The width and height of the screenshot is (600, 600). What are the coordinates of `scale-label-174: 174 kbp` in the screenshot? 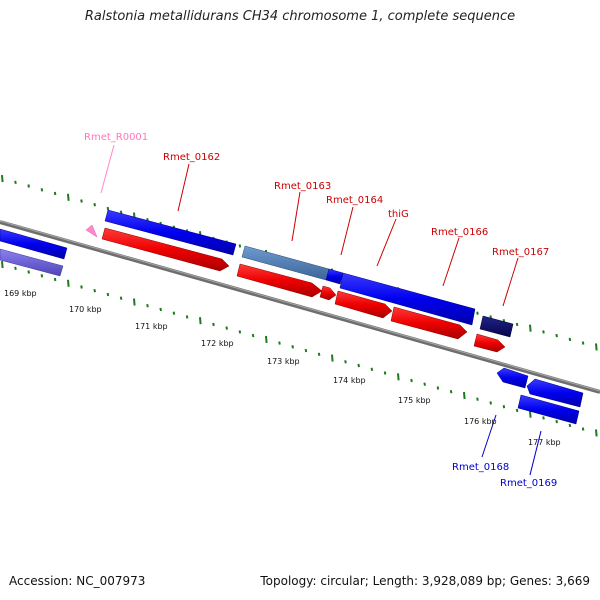 It's located at (349, 380).